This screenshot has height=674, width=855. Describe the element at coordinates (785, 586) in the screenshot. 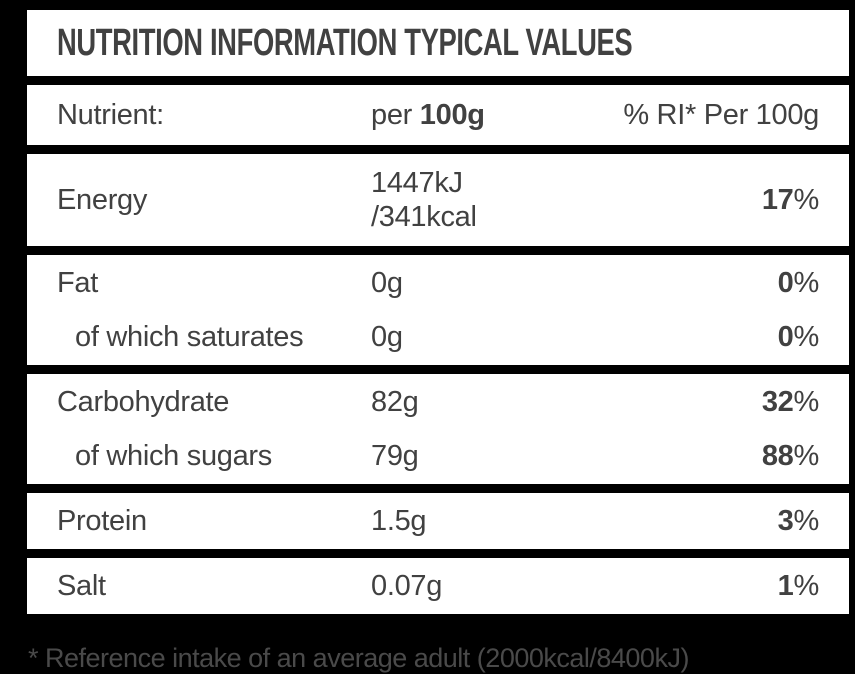

I see `ri-number: 1` at that location.